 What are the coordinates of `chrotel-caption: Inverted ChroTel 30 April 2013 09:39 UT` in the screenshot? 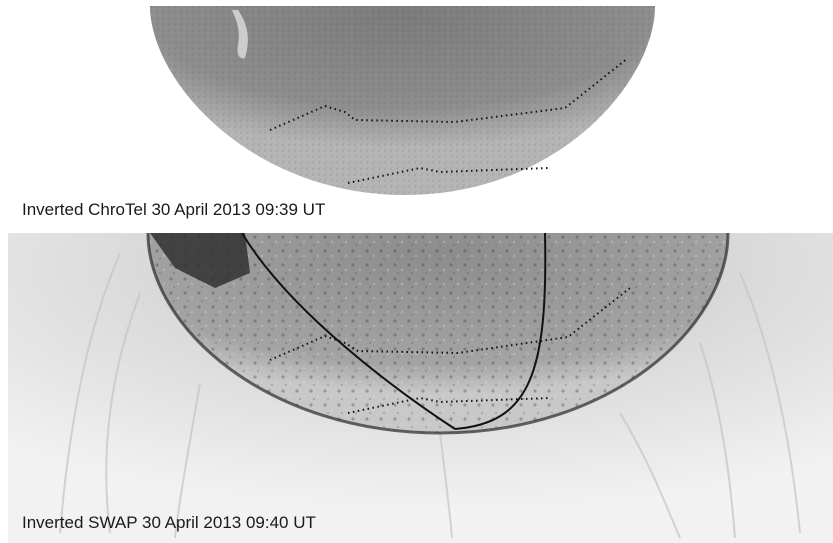 It's located at (174, 209).